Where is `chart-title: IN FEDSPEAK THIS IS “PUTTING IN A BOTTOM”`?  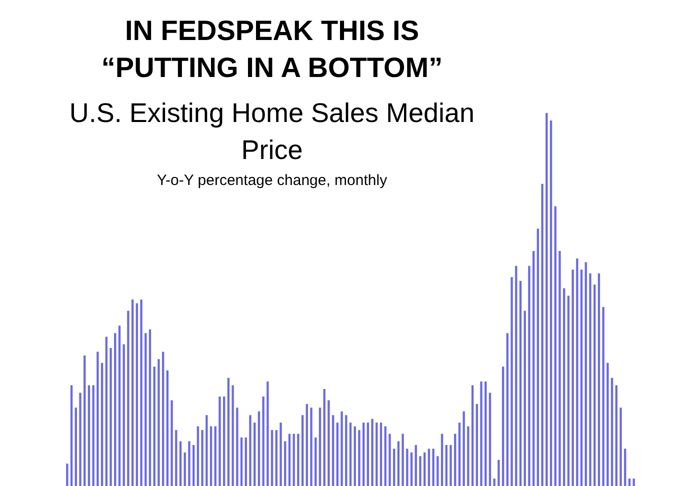 chart-title: IN FEDSPEAK THIS IS “PUTTING IN A BOTTOM” is located at coordinates (272, 49).